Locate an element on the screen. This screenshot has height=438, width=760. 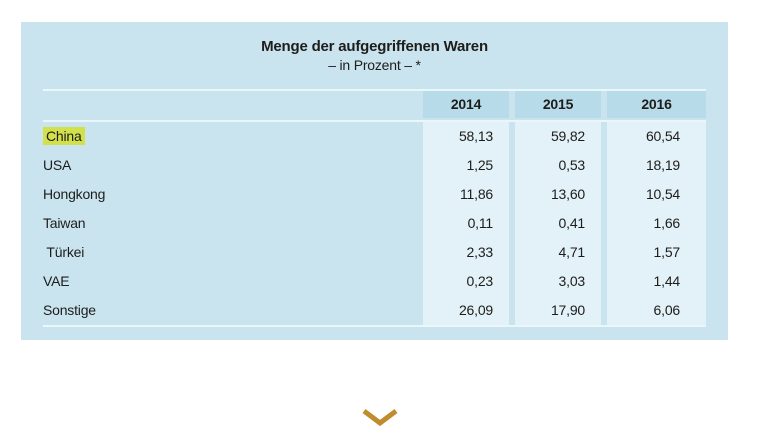
value-cell: 2,33 is located at coordinates (466, 252).